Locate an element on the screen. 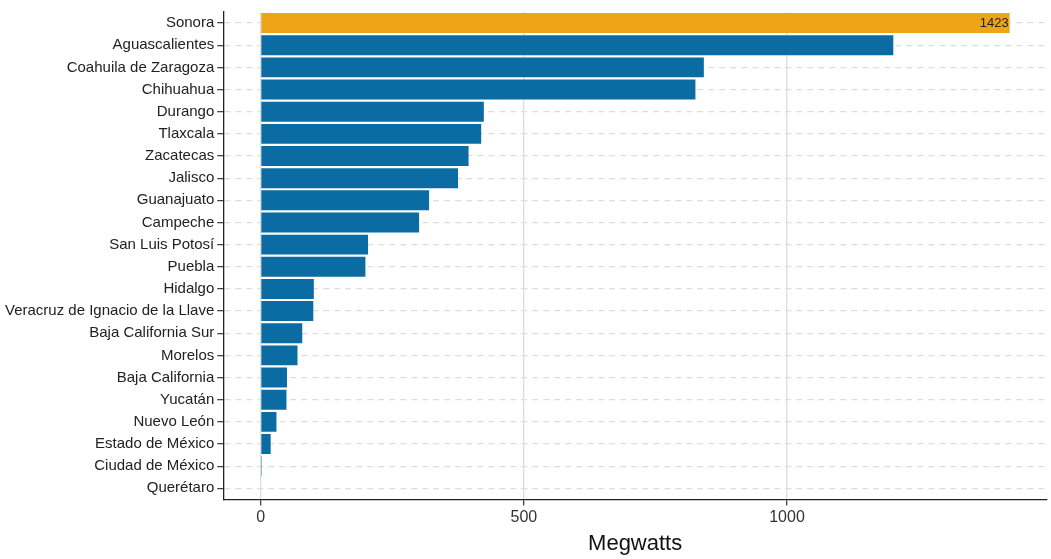 The image size is (1051, 559). y-tick-label: Baja California Sur is located at coordinates (152, 332).